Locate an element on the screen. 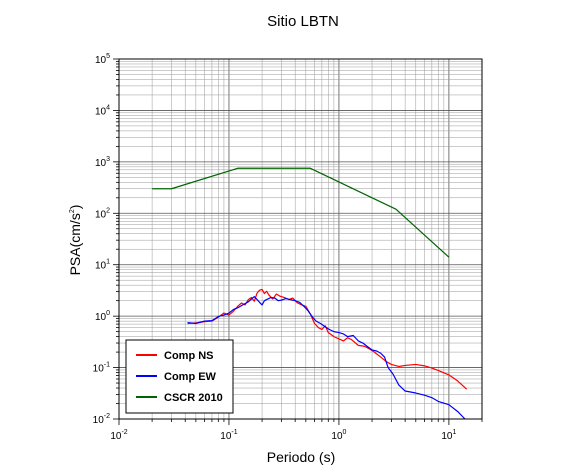  y-tick-label: 10³ is located at coordinates (102, 162).